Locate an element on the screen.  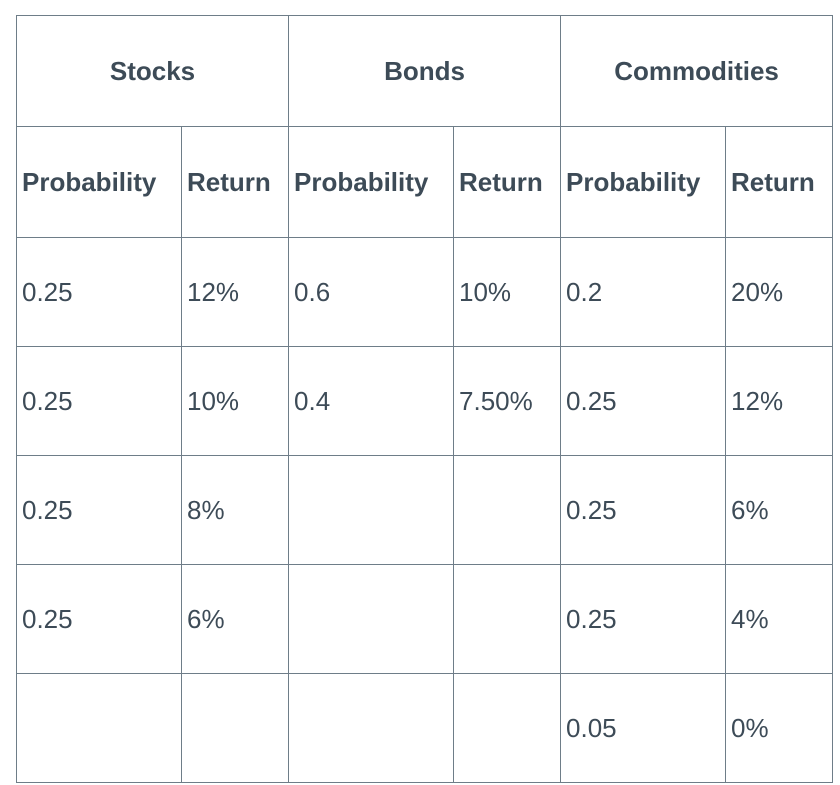
cell-bonds-probability: 0.6 is located at coordinates (371, 292).